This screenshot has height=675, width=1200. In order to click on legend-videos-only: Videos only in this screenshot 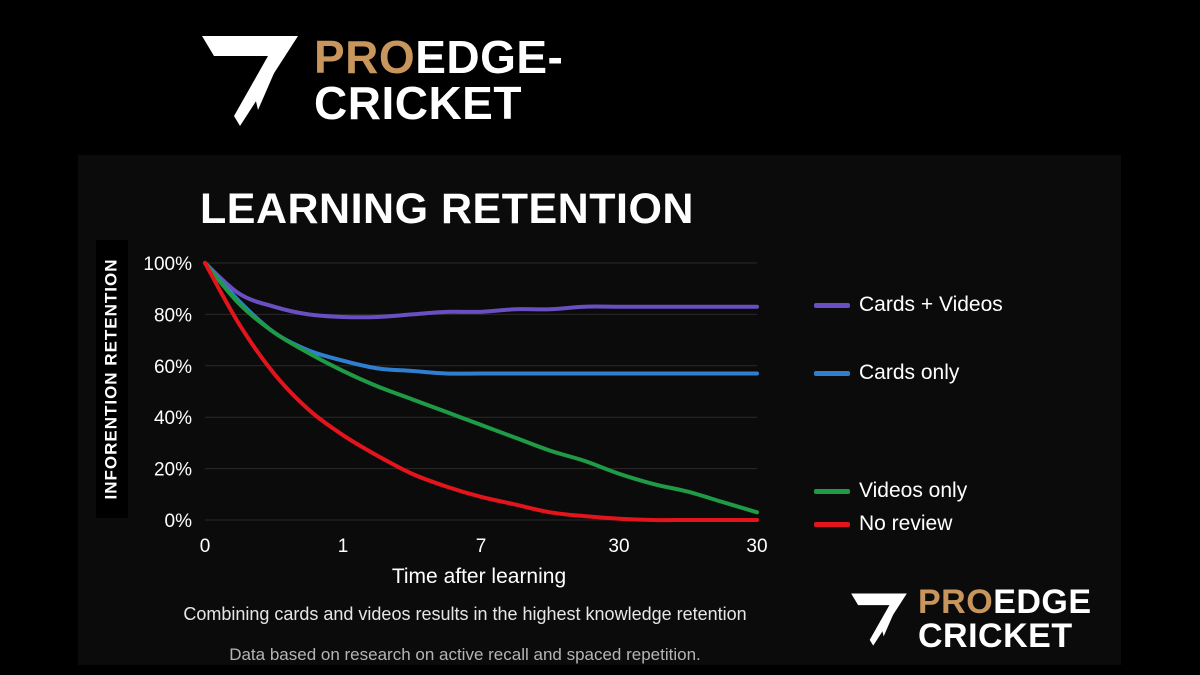, I will do `click(890, 491)`.